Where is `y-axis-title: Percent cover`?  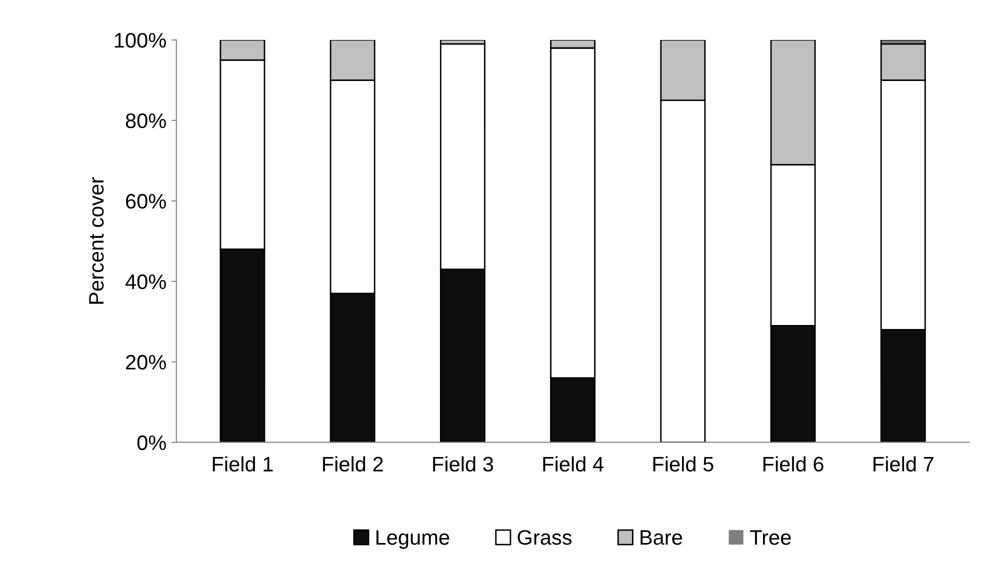 y-axis-title: Percent cover is located at coordinates (96, 240).